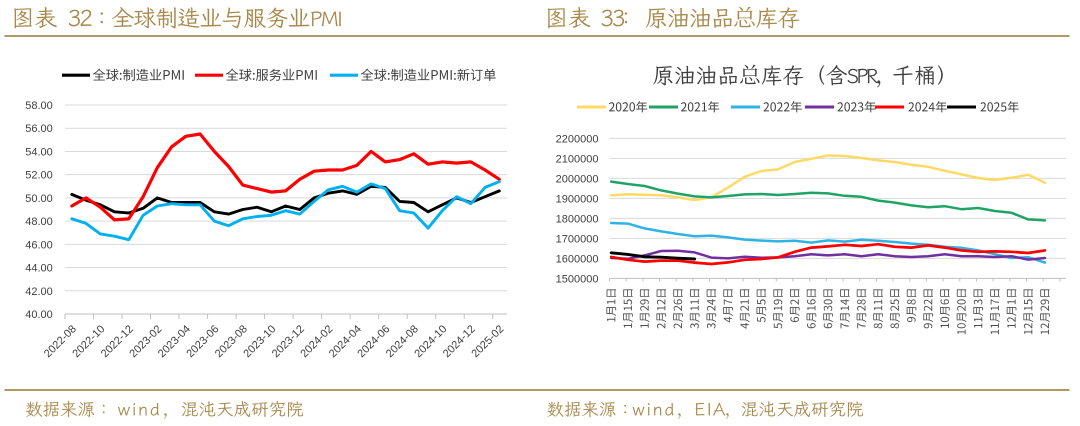 The width and height of the screenshot is (1080, 426). I want to click on svg-text: 44.00, so click(39, 269).